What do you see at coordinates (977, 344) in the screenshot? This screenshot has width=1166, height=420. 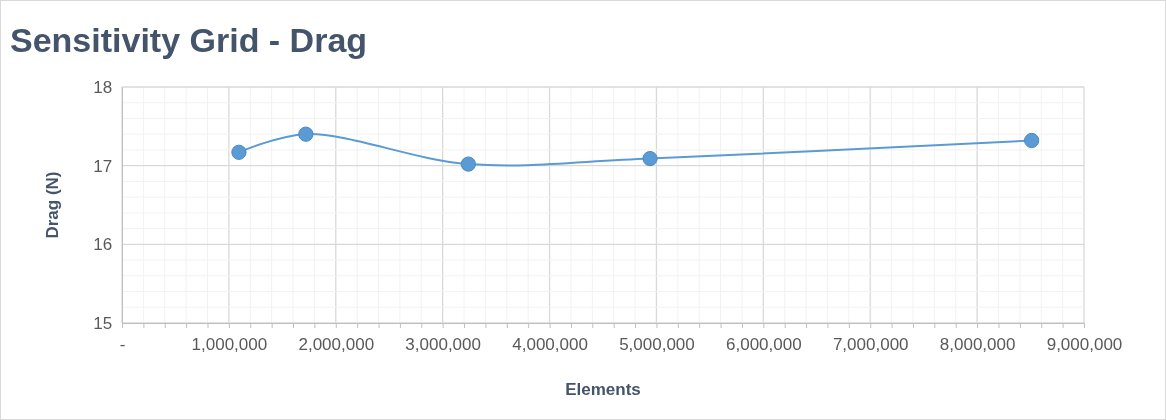 I see `x-tick-label: 8,000,000` at bounding box center [977, 344].